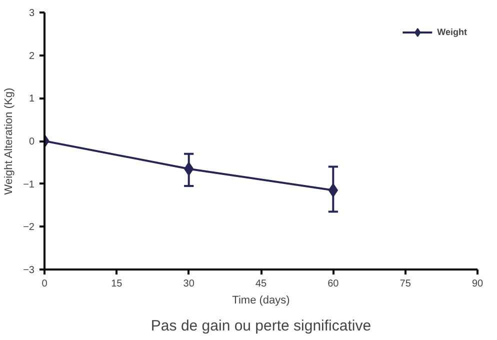 This screenshot has width=497, height=340. I want to click on text: Pas de gain ou perte significative, so click(261, 326).